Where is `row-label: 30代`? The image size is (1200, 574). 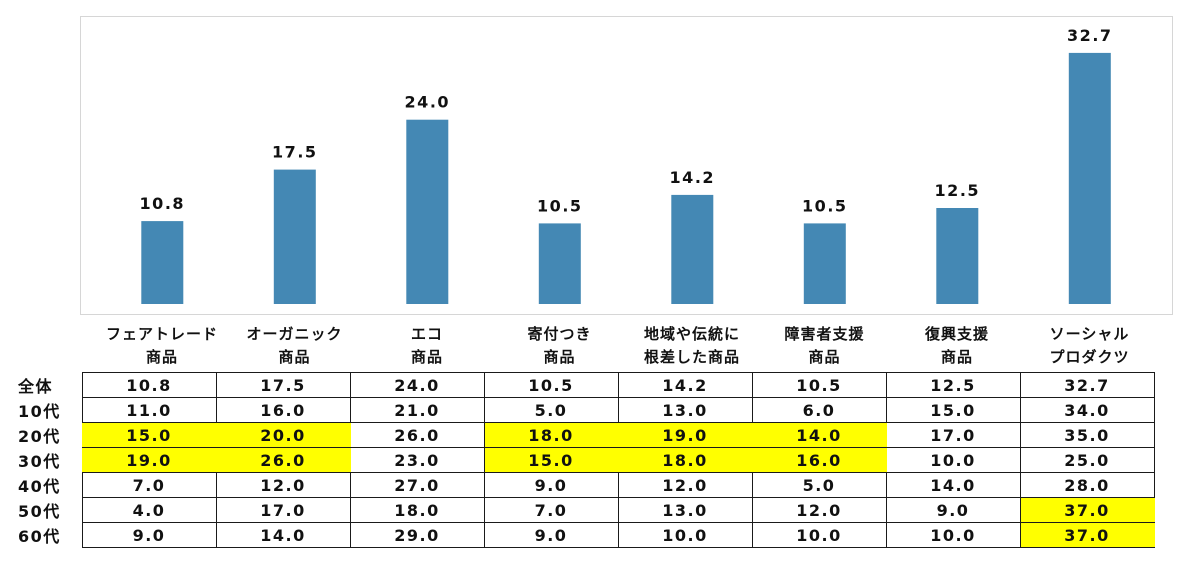 row-label: 30代 is located at coordinates (39, 461).